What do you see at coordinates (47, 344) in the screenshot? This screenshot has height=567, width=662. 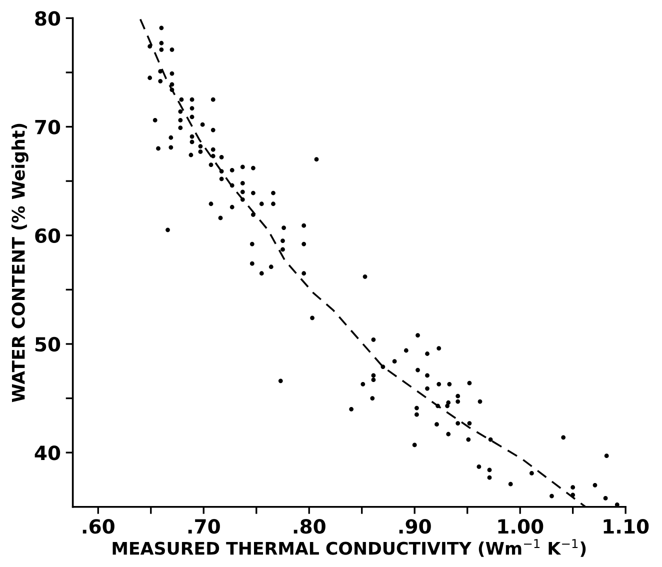 I see `y-tick-label: 50` at bounding box center [47, 344].